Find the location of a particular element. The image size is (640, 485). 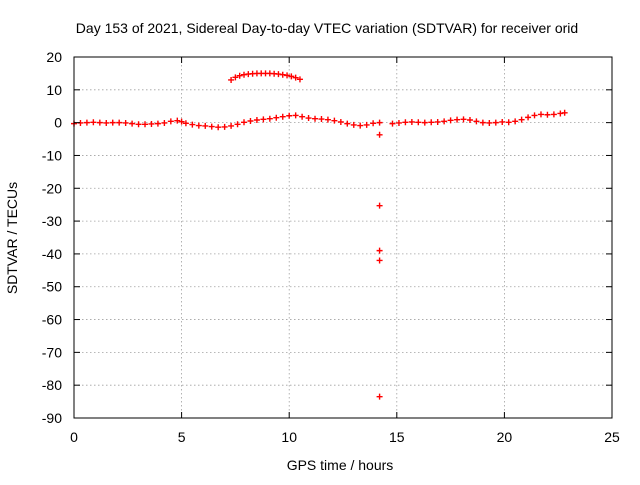

y-tick-label: -50 is located at coordinates (52, 287).